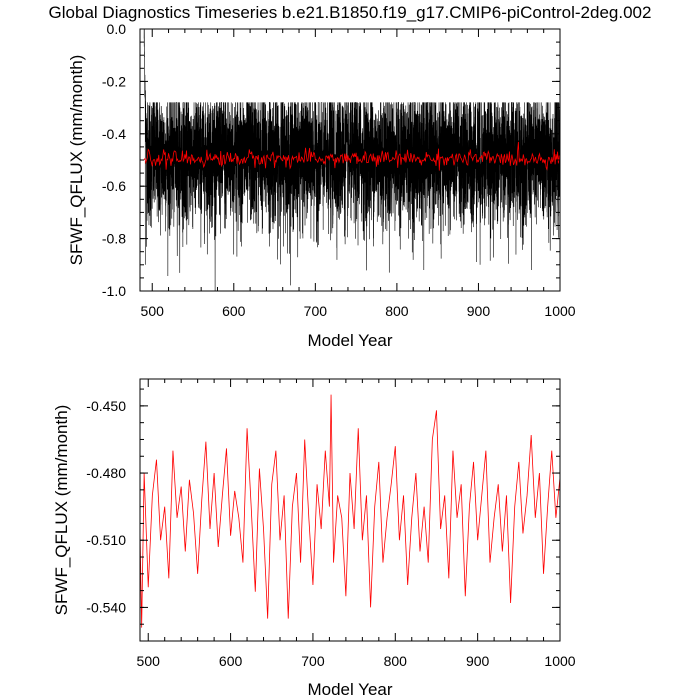 This screenshot has width=700, height=700. What do you see at coordinates (117, 29) in the screenshot?
I see `y-tick-label: 0.0` at bounding box center [117, 29].